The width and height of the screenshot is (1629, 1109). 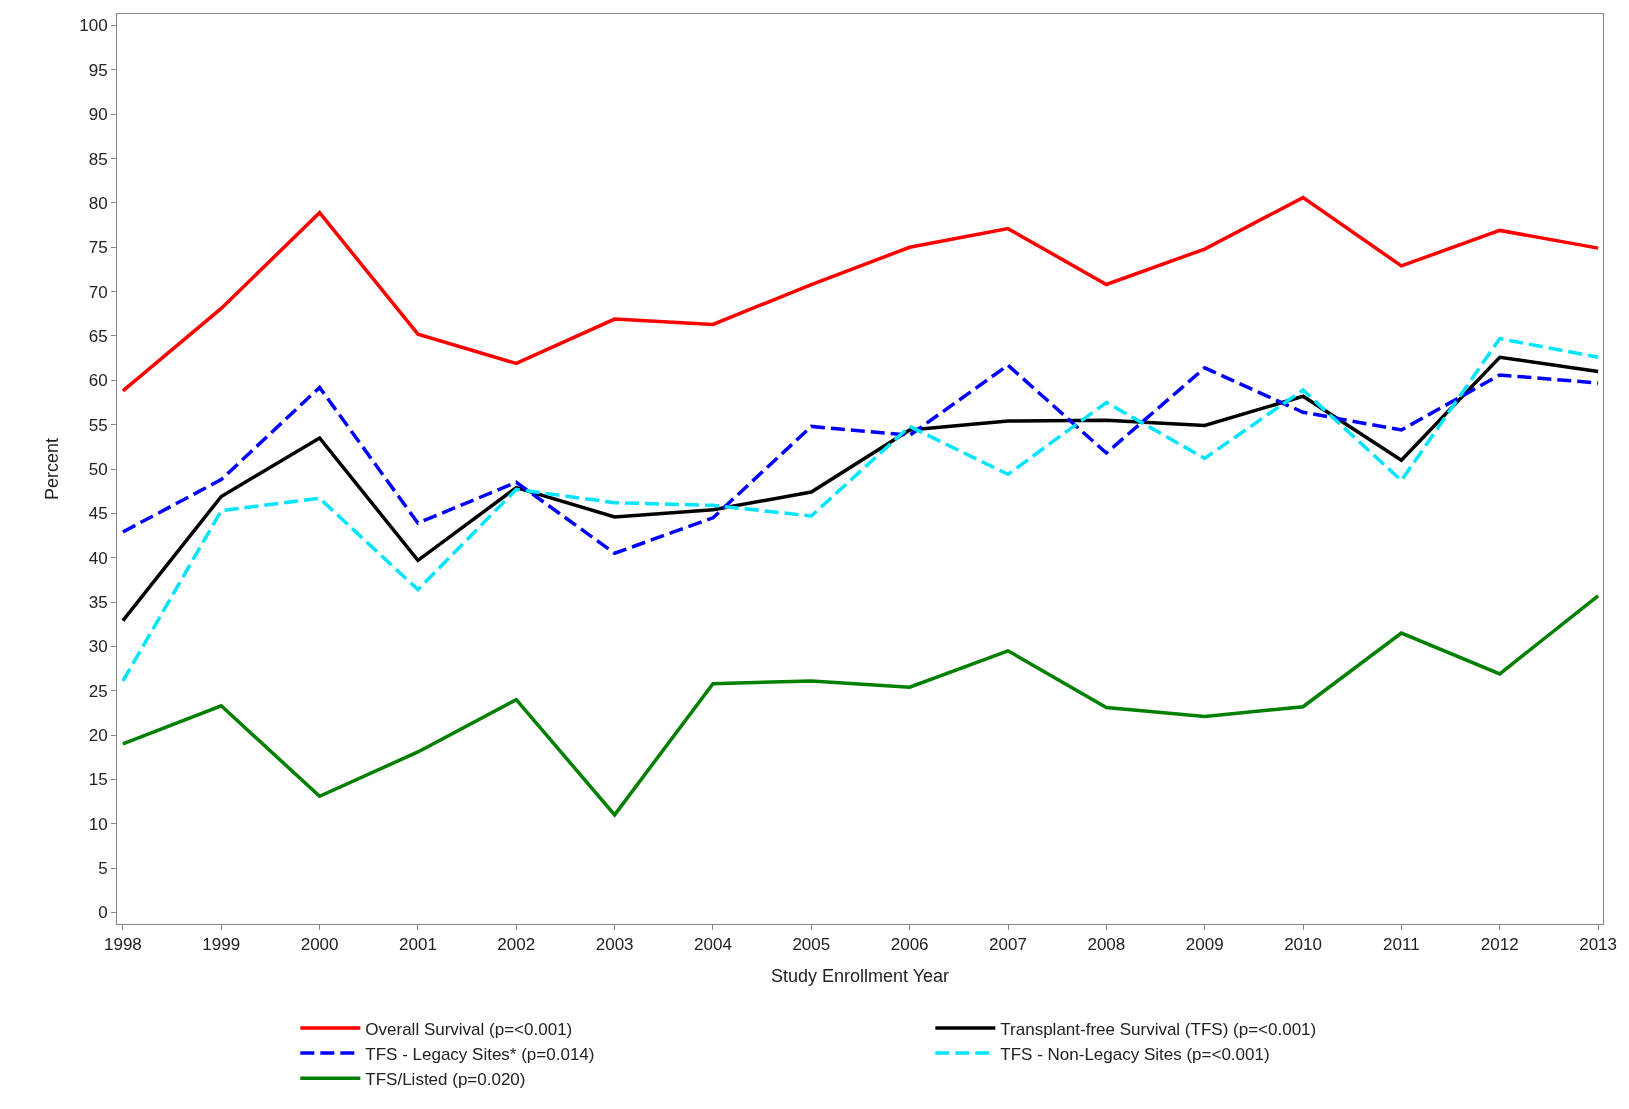 What do you see at coordinates (98, 780) in the screenshot?
I see `y-tick-label: 15` at bounding box center [98, 780].